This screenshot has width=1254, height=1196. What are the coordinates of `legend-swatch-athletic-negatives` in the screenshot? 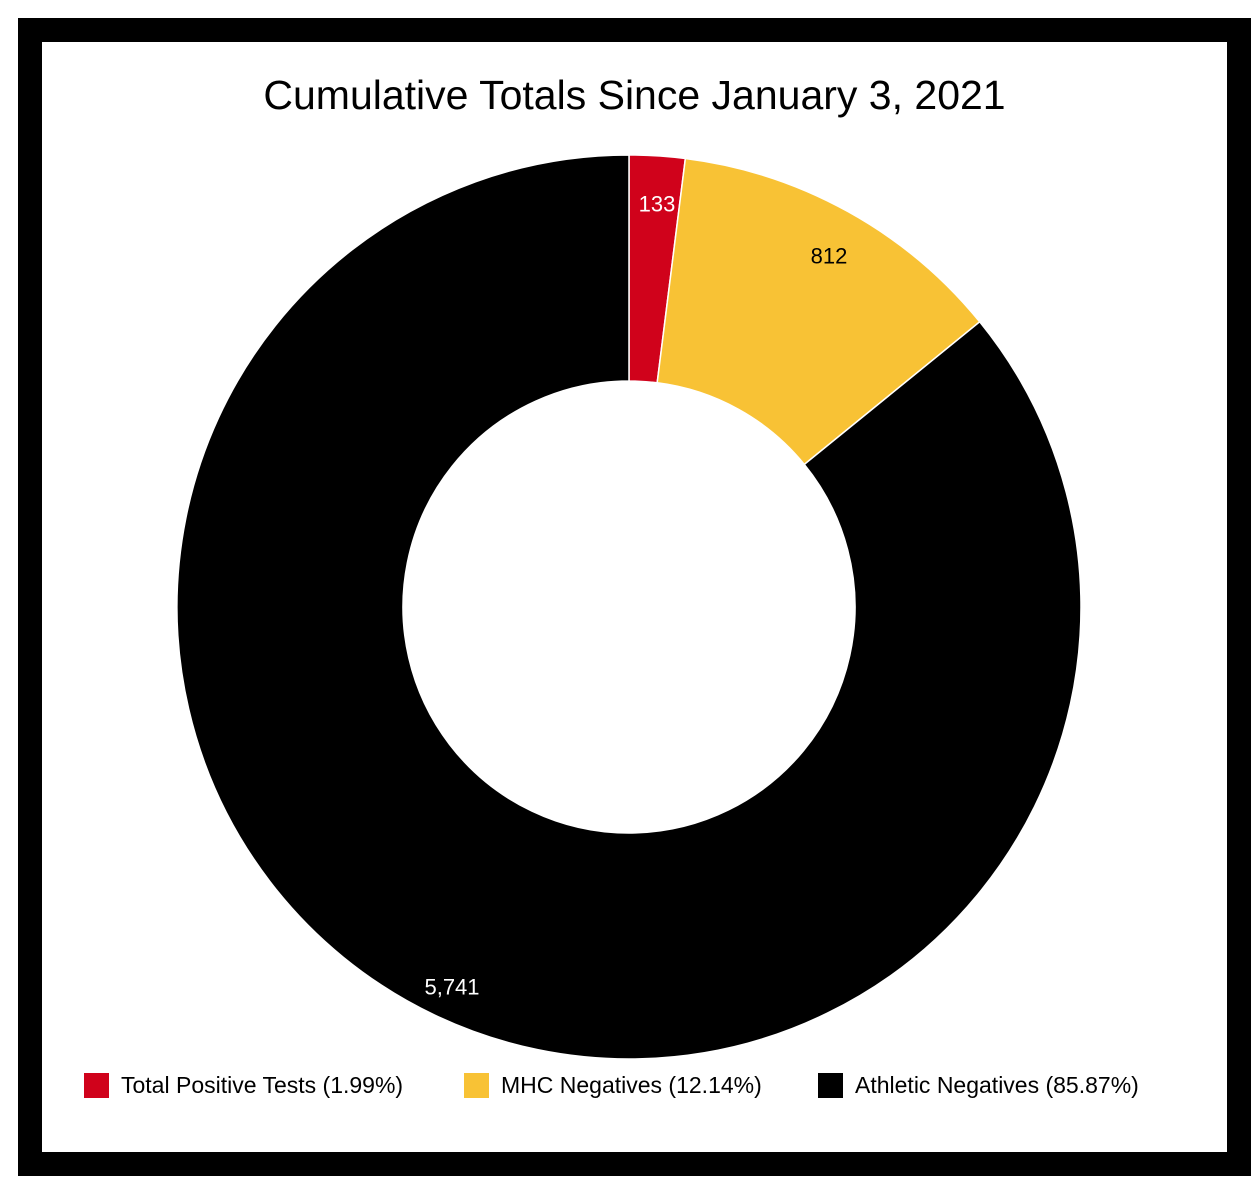 It's located at (830, 1085).